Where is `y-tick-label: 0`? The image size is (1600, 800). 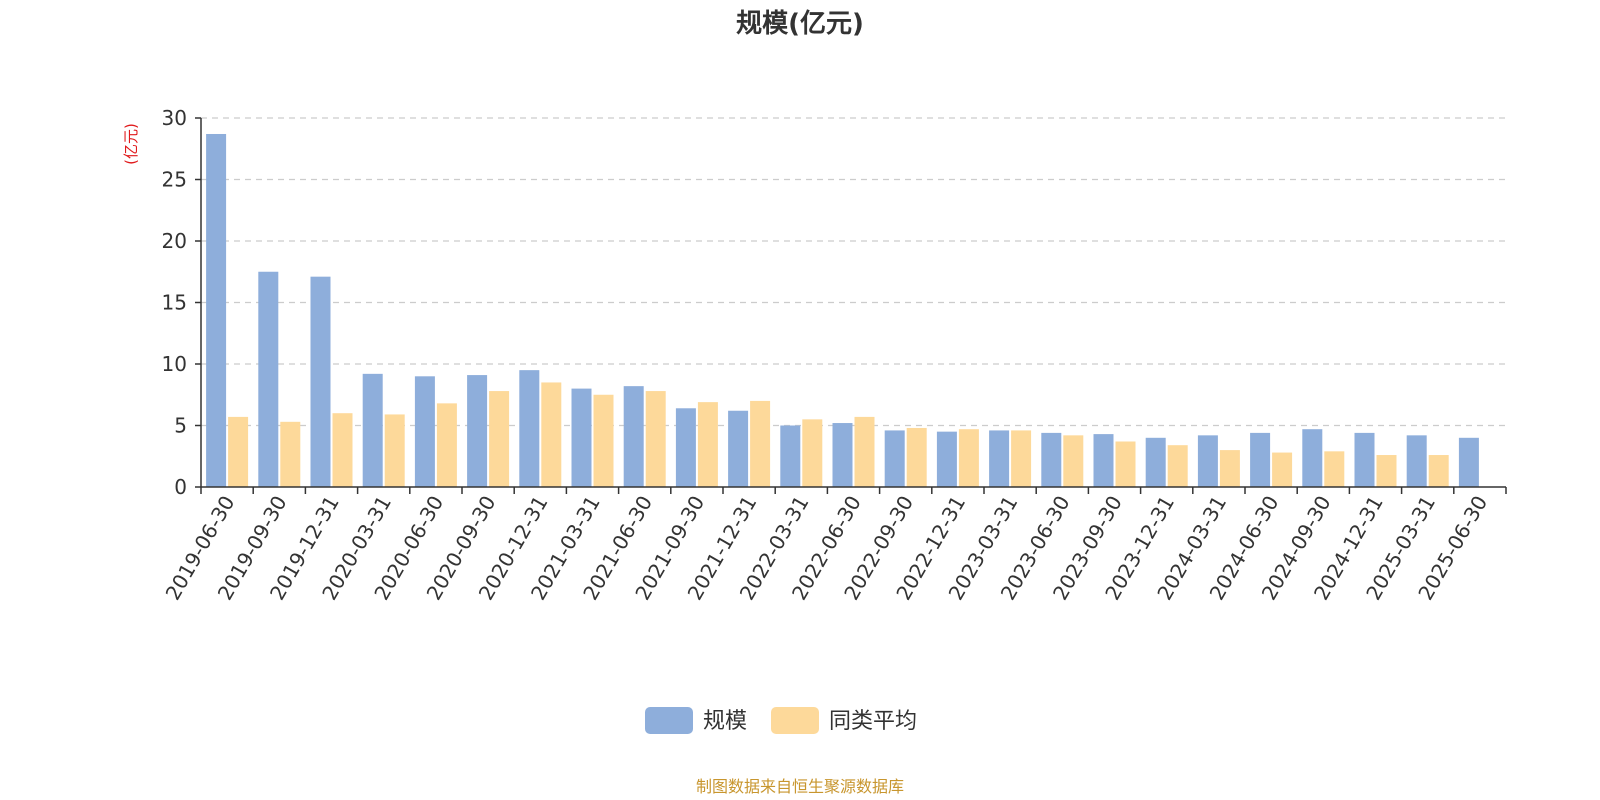 y-tick-label: 0 is located at coordinates (180, 487).